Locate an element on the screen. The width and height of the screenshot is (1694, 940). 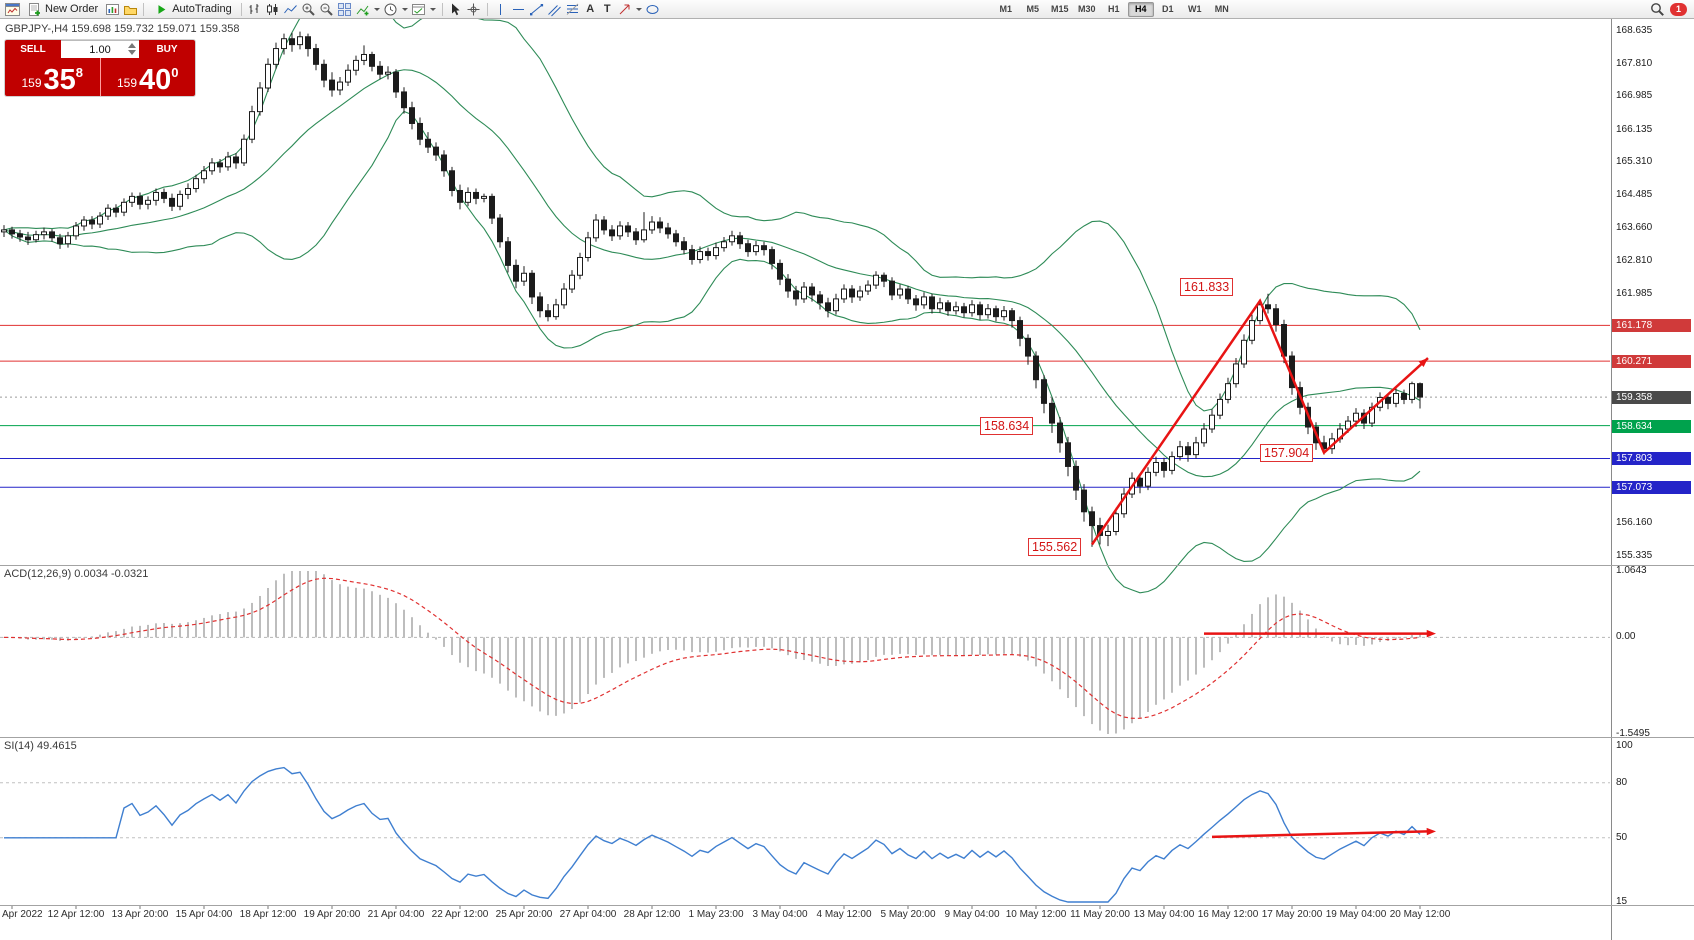
play-icon is located at coordinates (161, 9).